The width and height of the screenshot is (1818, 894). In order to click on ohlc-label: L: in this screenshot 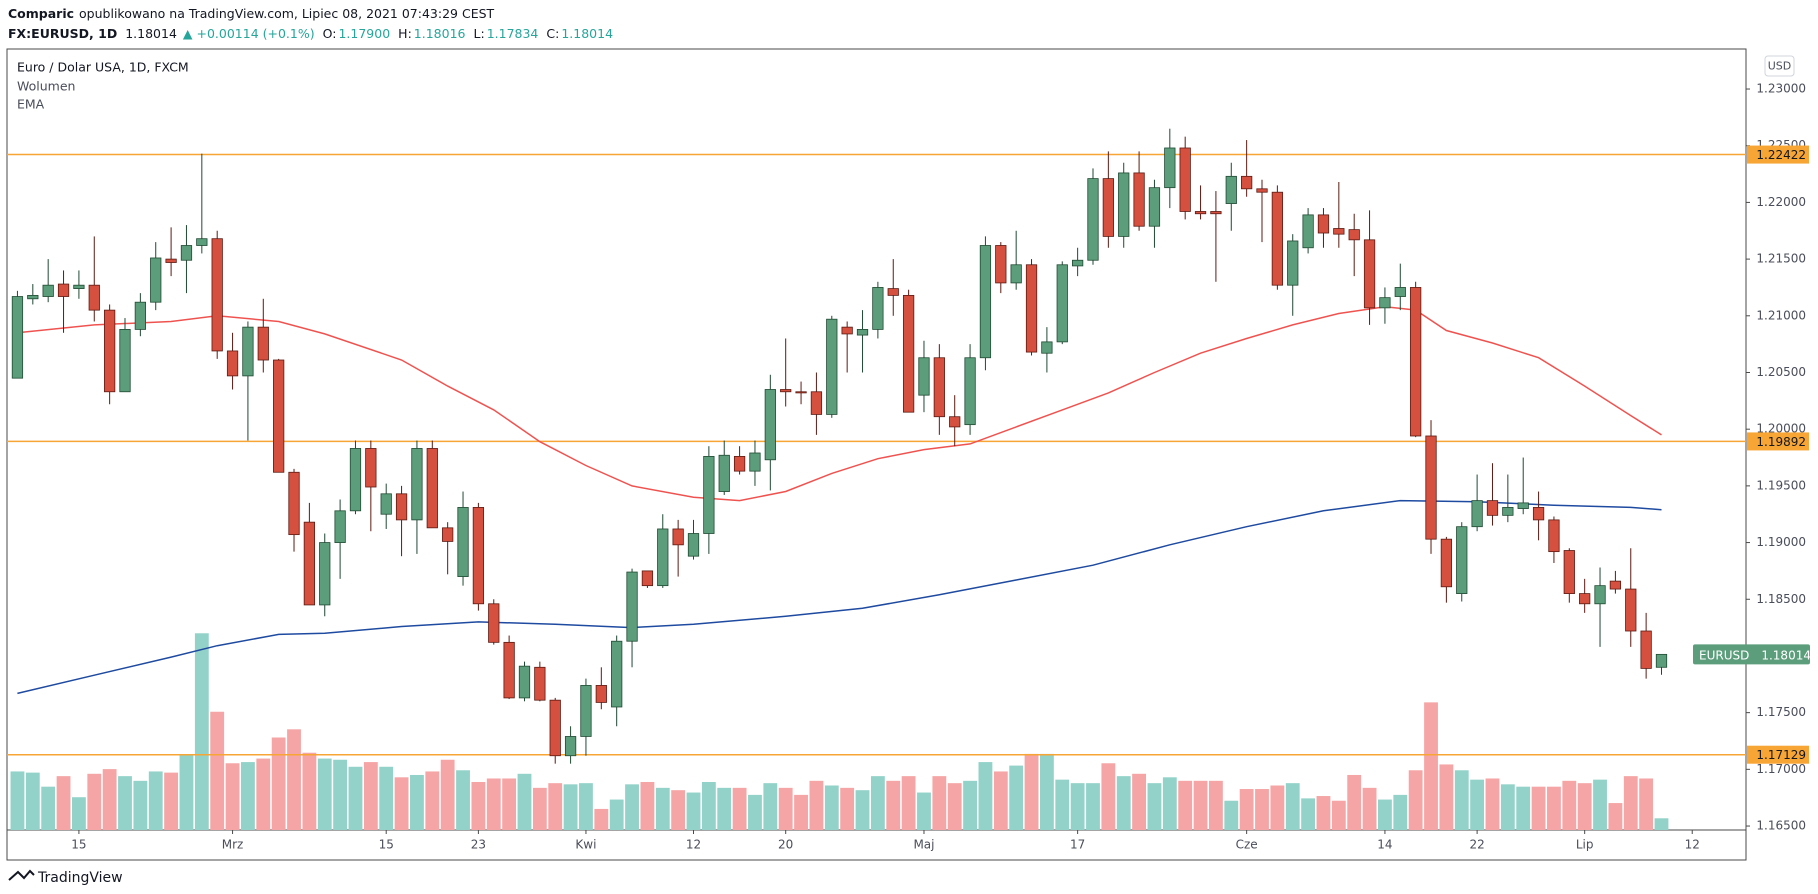, I will do `click(479, 33)`.